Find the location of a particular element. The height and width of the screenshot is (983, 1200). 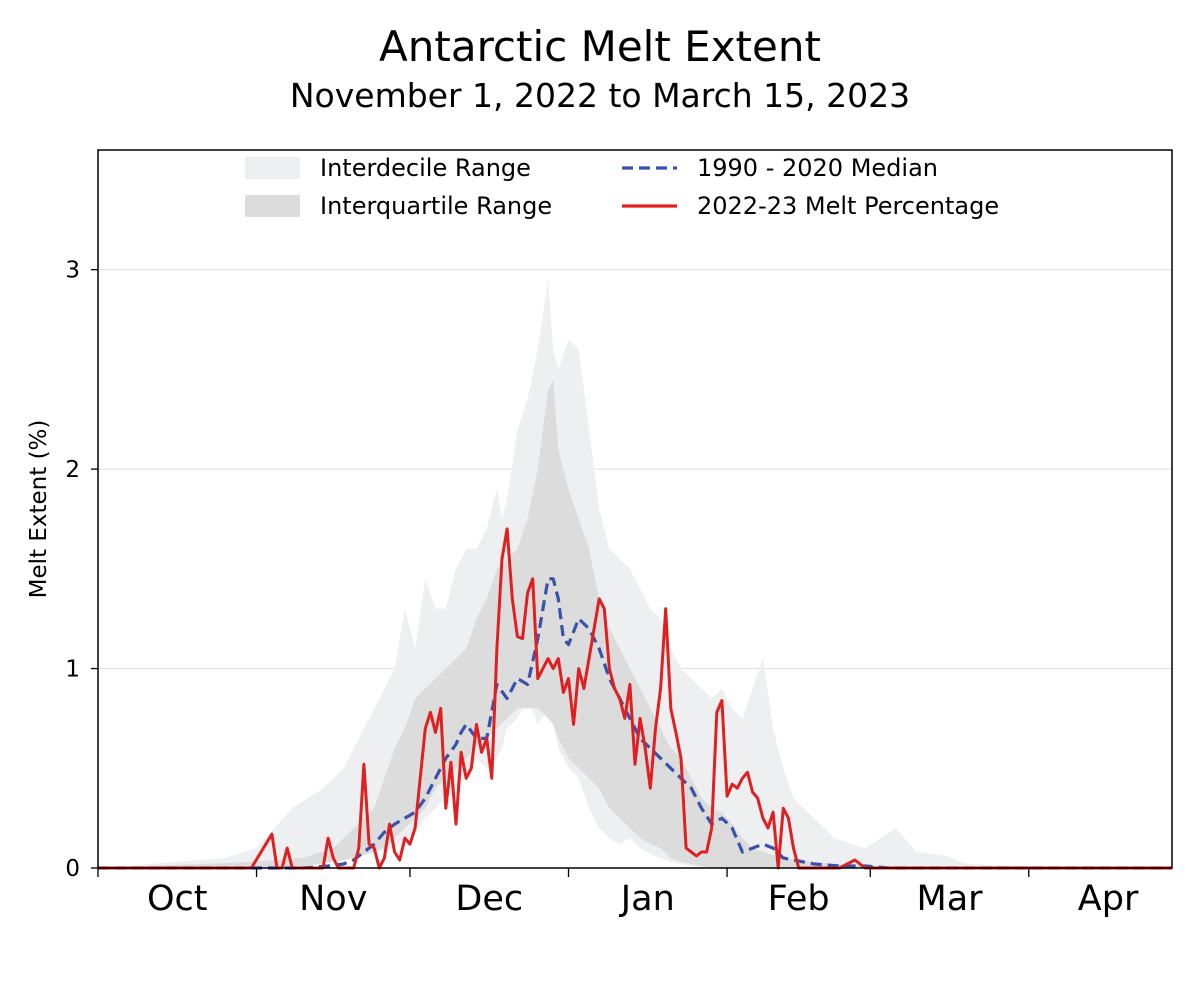

y-tick-label: 1 is located at coordinates (72, 670).